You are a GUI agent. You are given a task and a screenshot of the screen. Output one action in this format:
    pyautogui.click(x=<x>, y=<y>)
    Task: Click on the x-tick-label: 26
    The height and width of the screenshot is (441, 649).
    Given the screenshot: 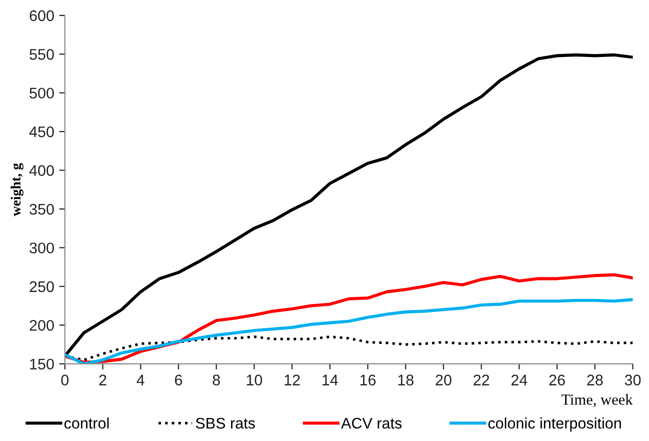 What is the action you would take?
    pyautogui.click(x=557, y=380)
    